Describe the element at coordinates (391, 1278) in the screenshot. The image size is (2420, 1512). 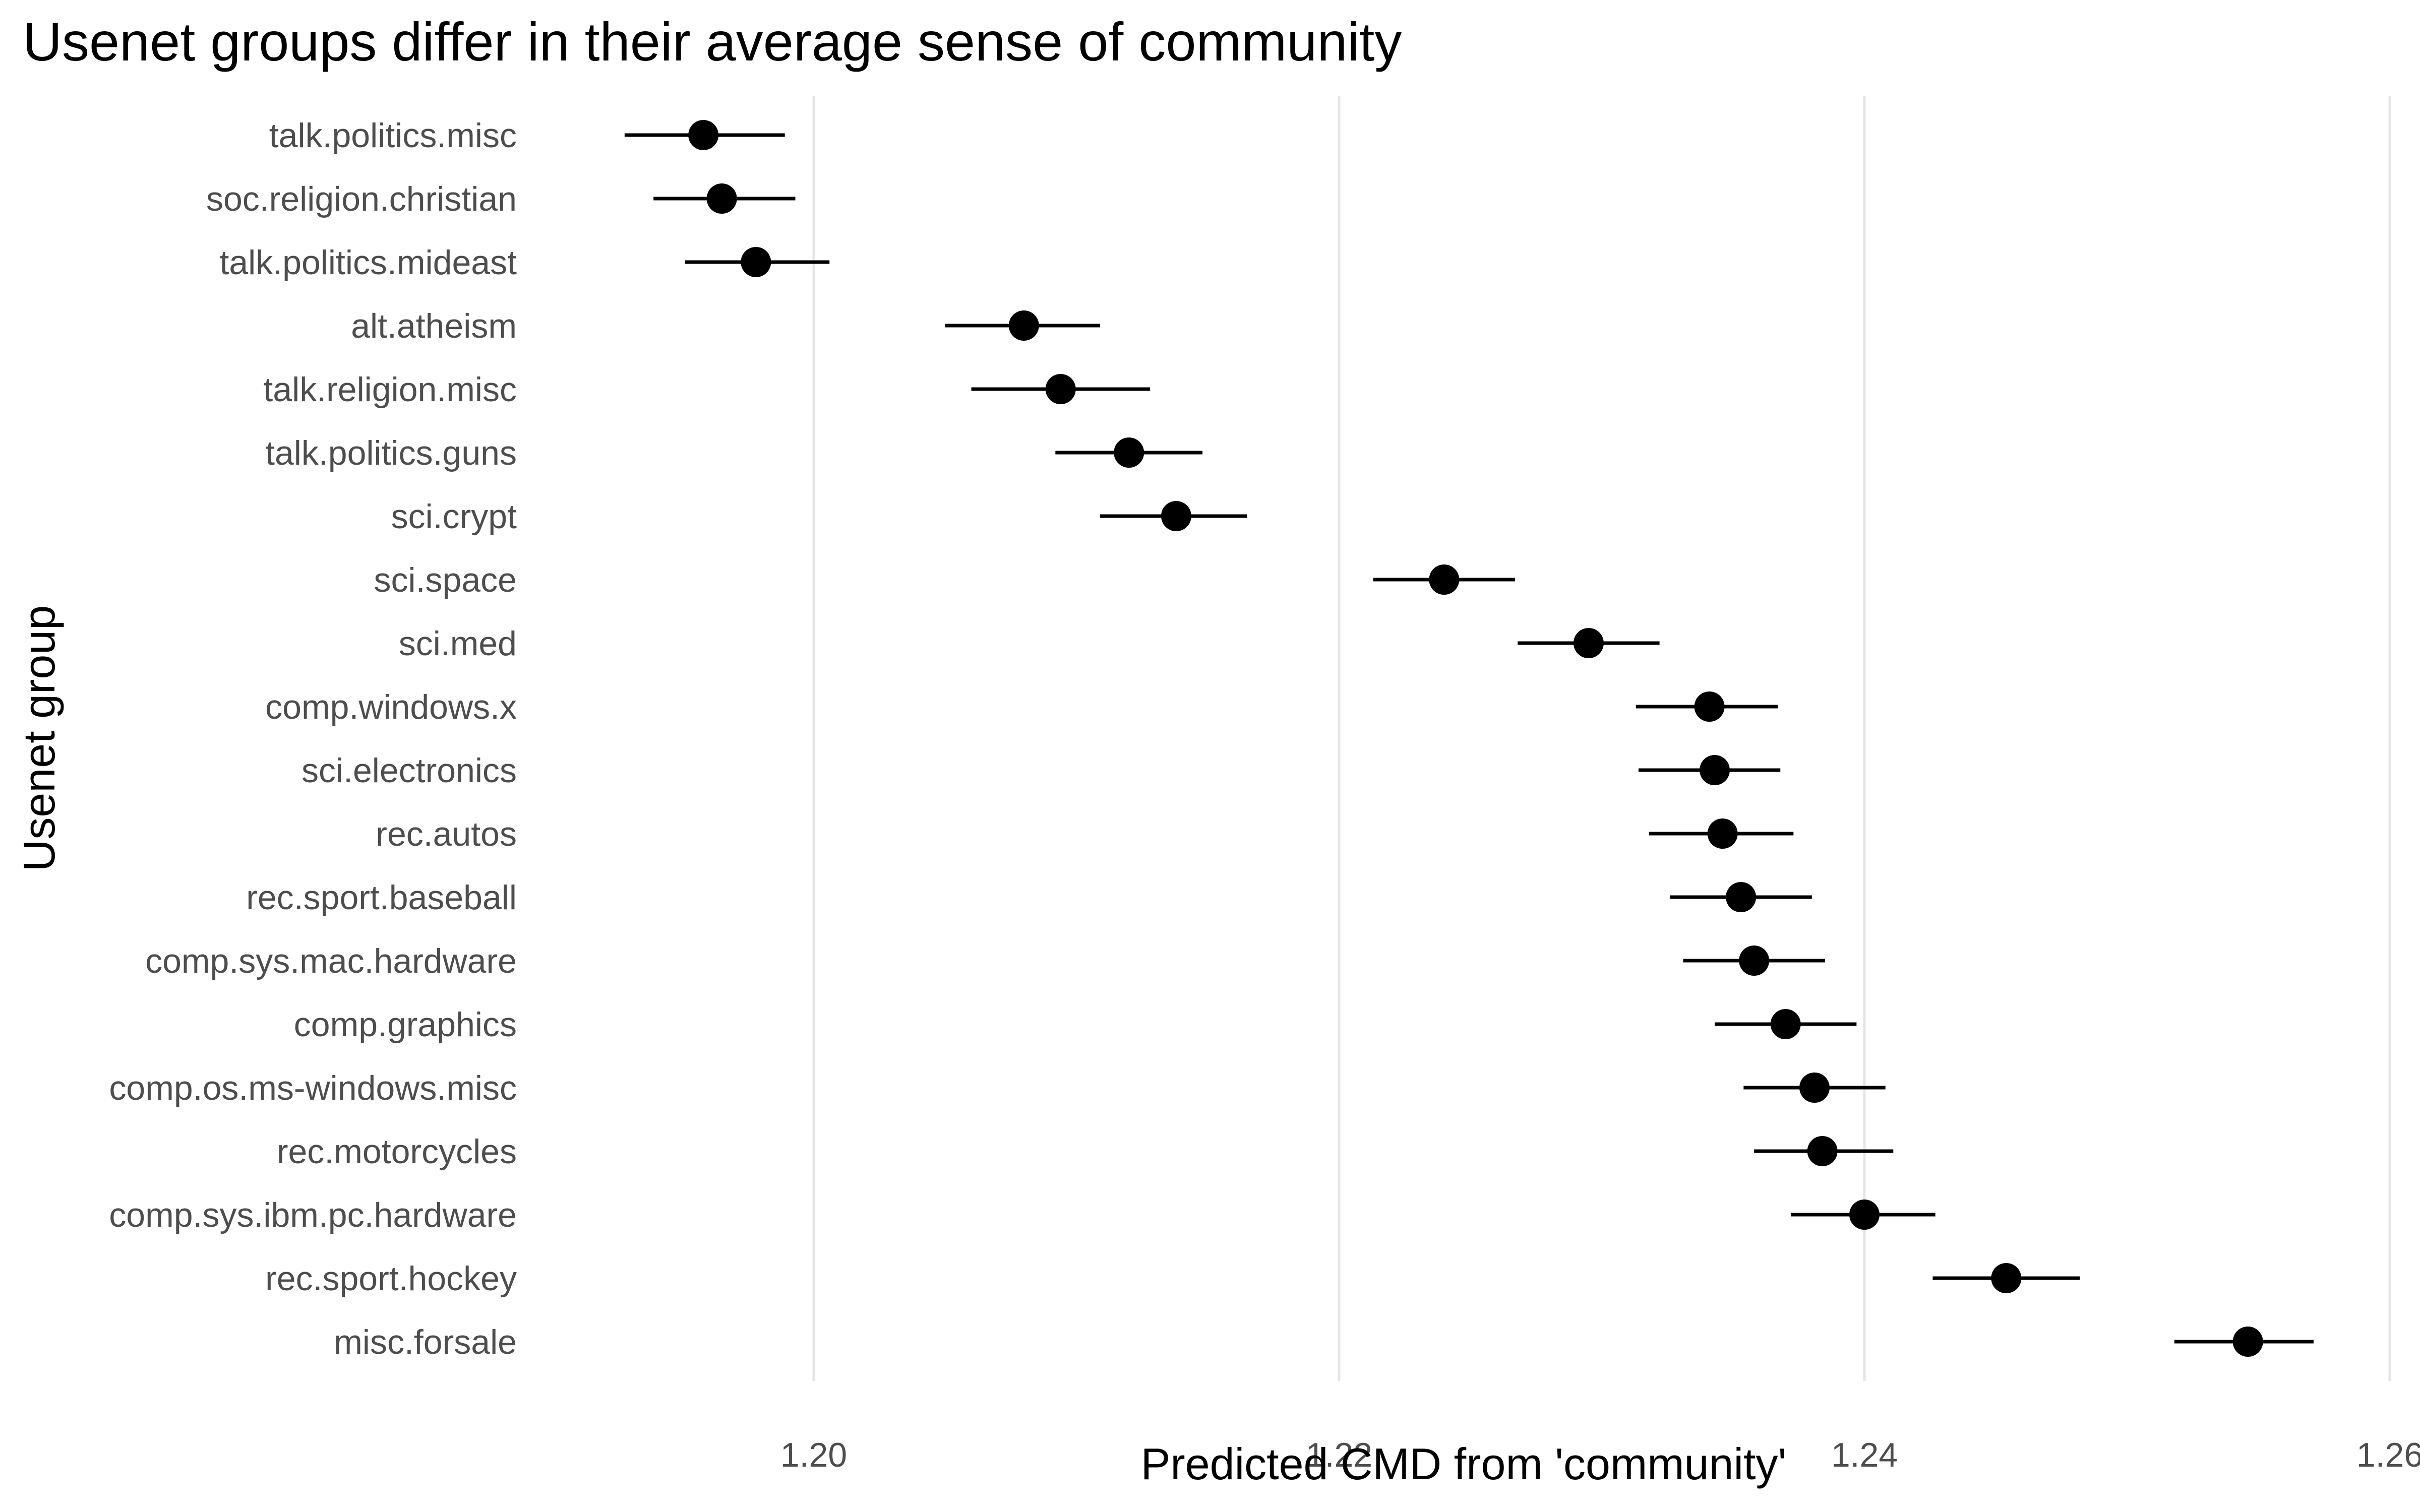
I see `y-tick-label: rec.sport.hockey` at that location.